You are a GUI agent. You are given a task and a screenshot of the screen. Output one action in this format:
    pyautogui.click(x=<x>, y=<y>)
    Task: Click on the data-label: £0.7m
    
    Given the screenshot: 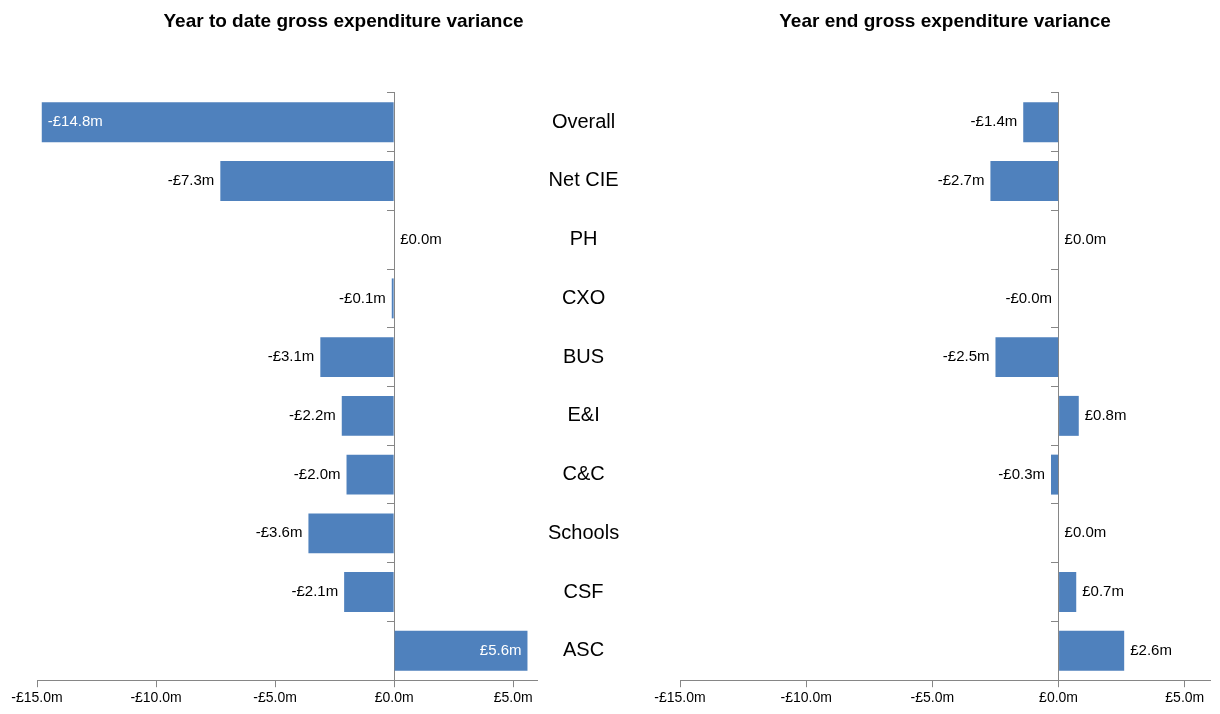 What is the action you would take?
    pyautogui.click(x=1103, y=591)
    